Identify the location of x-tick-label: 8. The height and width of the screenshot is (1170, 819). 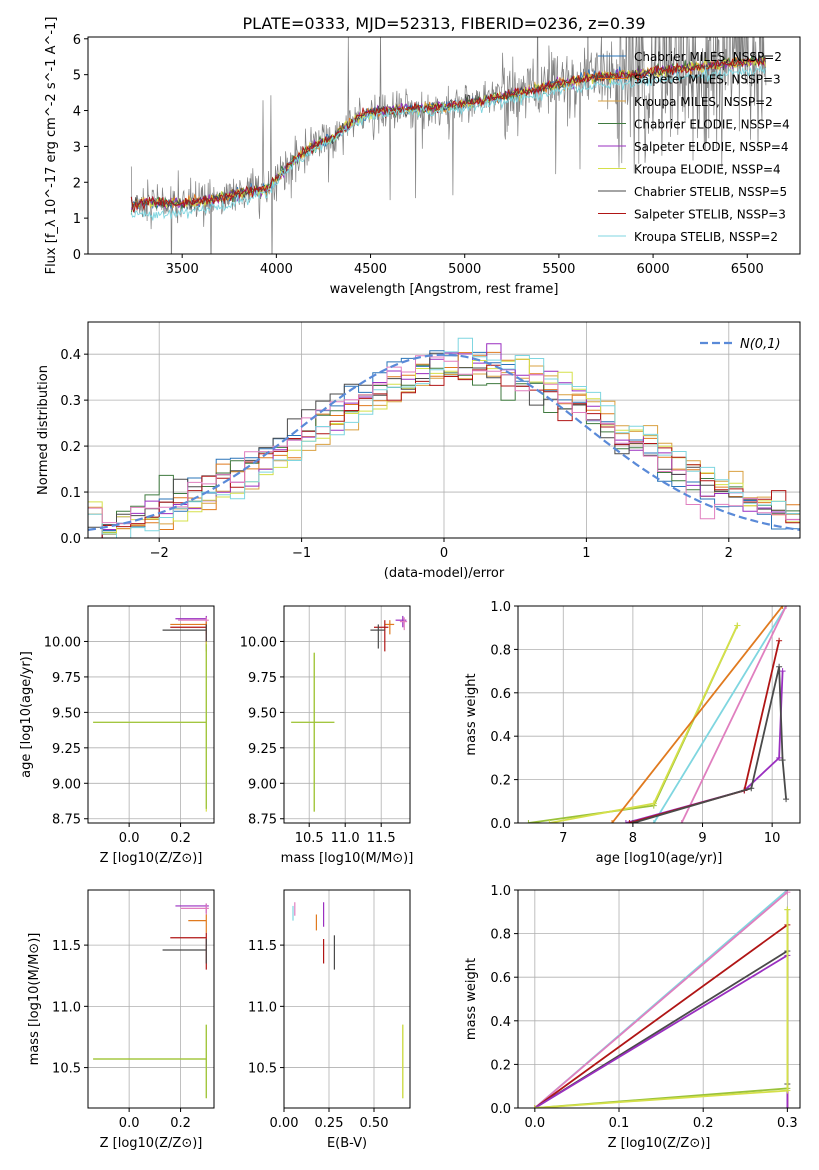
(633, 838).